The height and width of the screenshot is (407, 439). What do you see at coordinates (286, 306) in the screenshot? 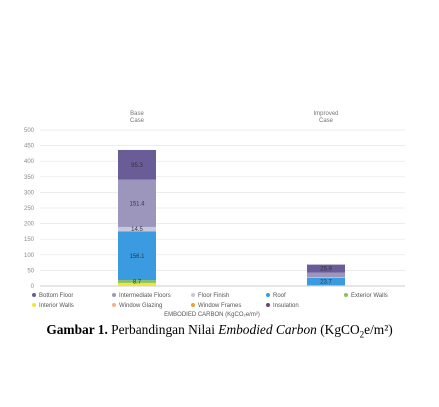
I see `legend-label: Insulation` at bounding box center [286, 306].